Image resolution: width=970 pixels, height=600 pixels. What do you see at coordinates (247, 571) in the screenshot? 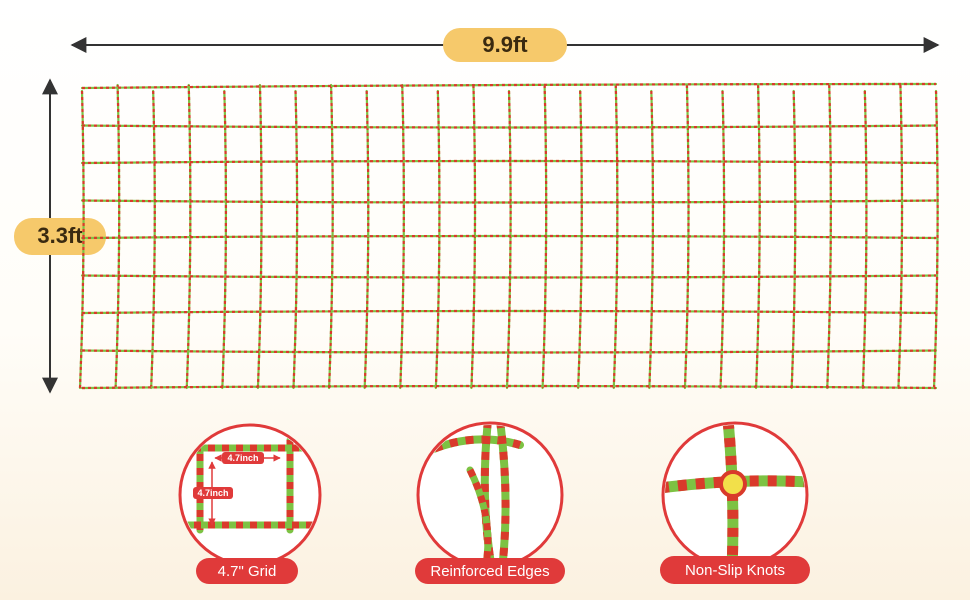
I see `detail-label: 4.7" Grid` at bounding box center [247, 571].